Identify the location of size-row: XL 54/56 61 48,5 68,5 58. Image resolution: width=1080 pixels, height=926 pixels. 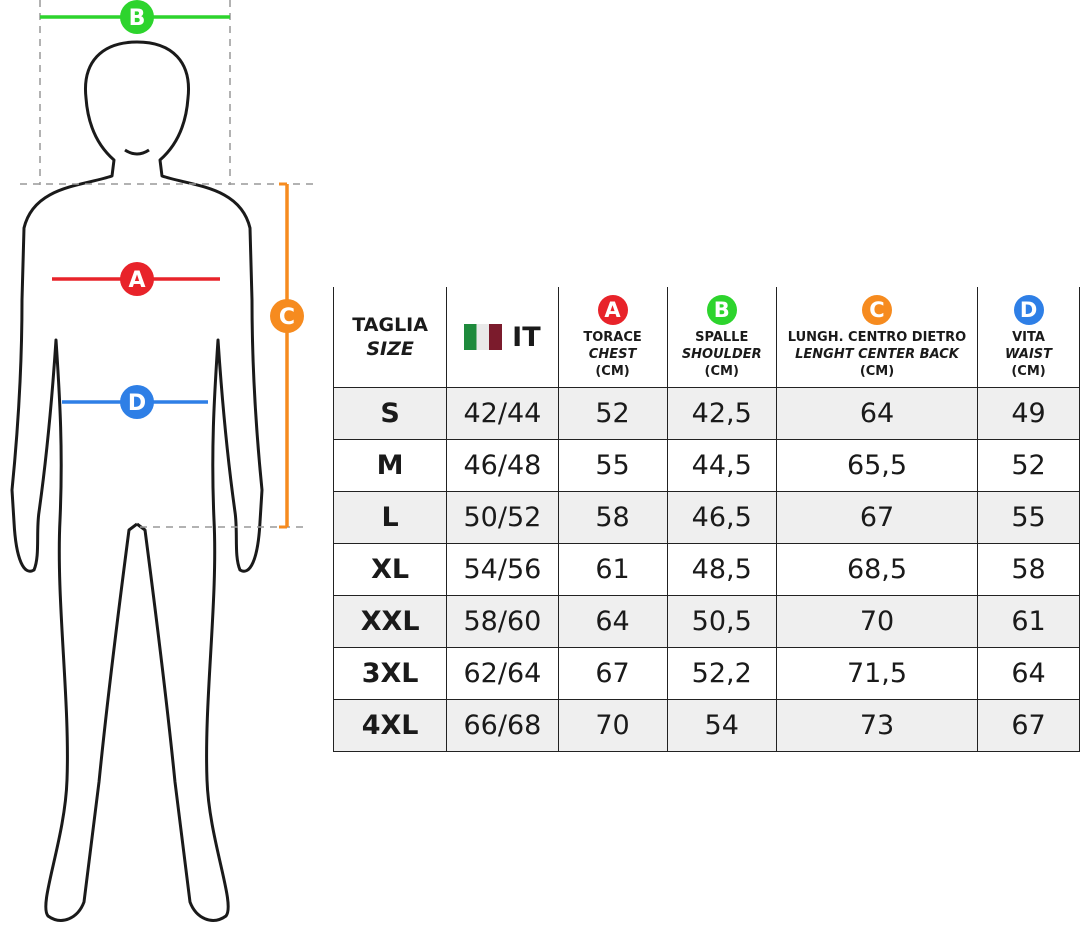
(706, 569).